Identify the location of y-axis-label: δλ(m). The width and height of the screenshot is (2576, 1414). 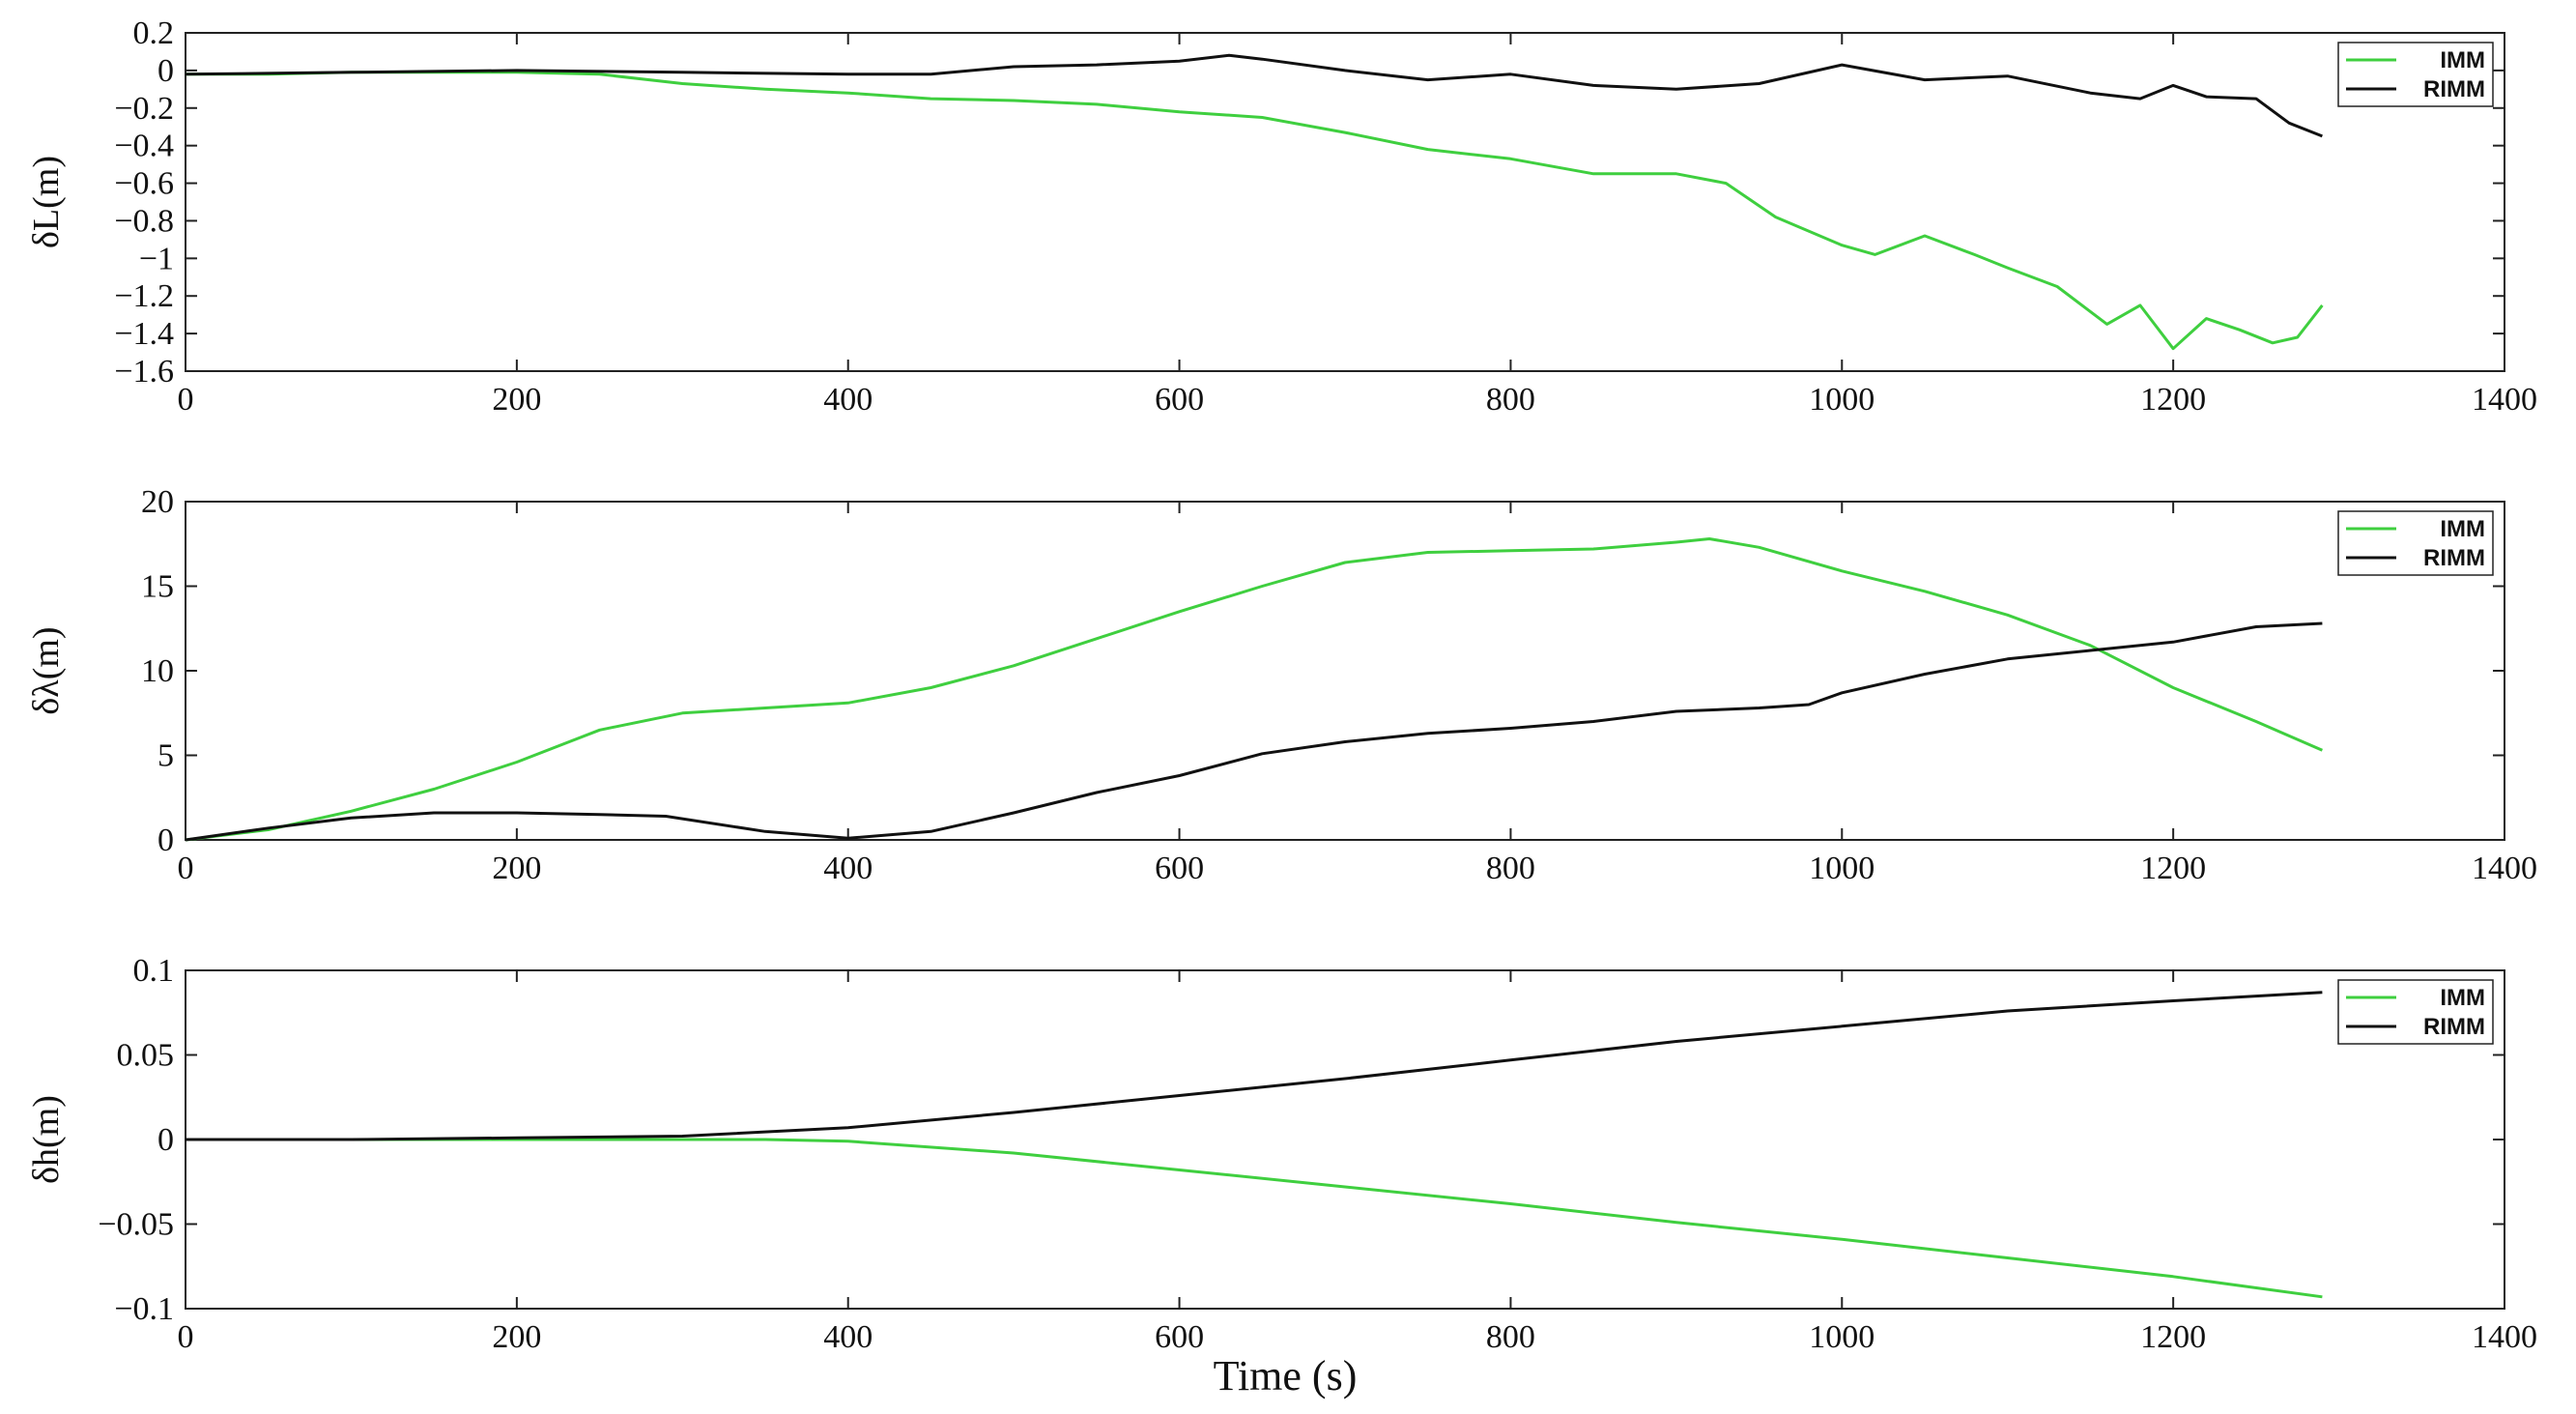
(47, 670).